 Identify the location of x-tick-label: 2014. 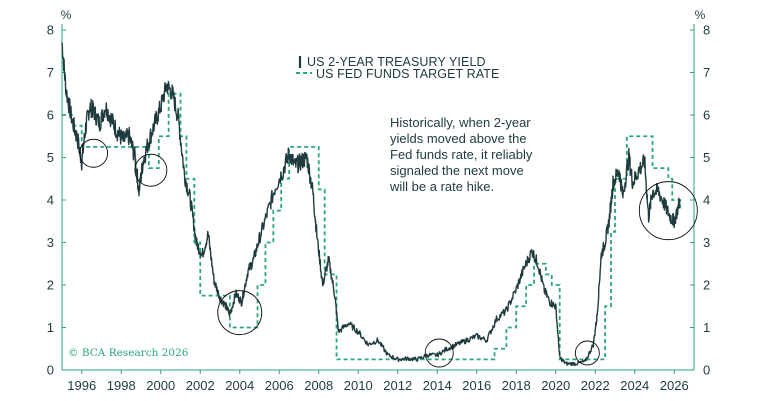
(437, 385).